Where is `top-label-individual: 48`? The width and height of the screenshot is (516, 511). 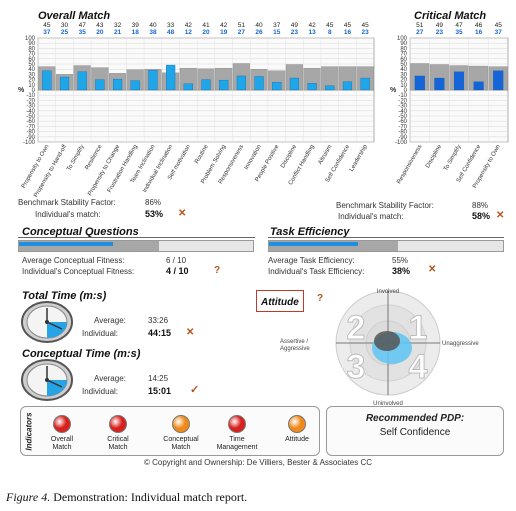 top-label-individual: 48 is located at coordinates (171, 32).